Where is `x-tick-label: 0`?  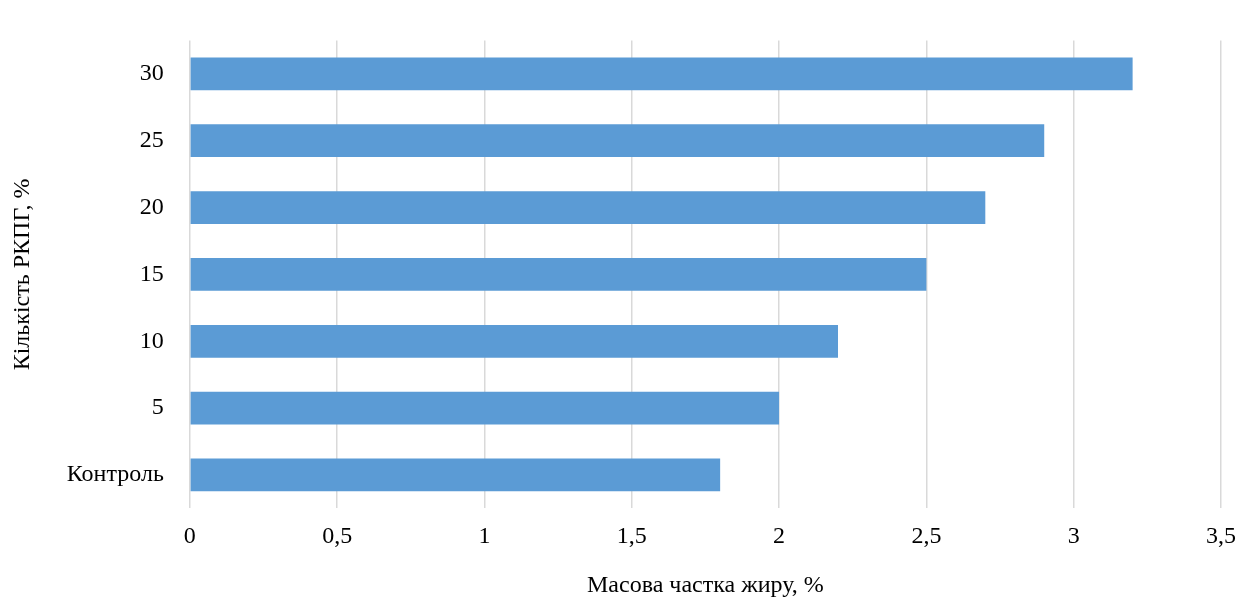
x-tick-label: 0 is located at coordinates (189, 535).